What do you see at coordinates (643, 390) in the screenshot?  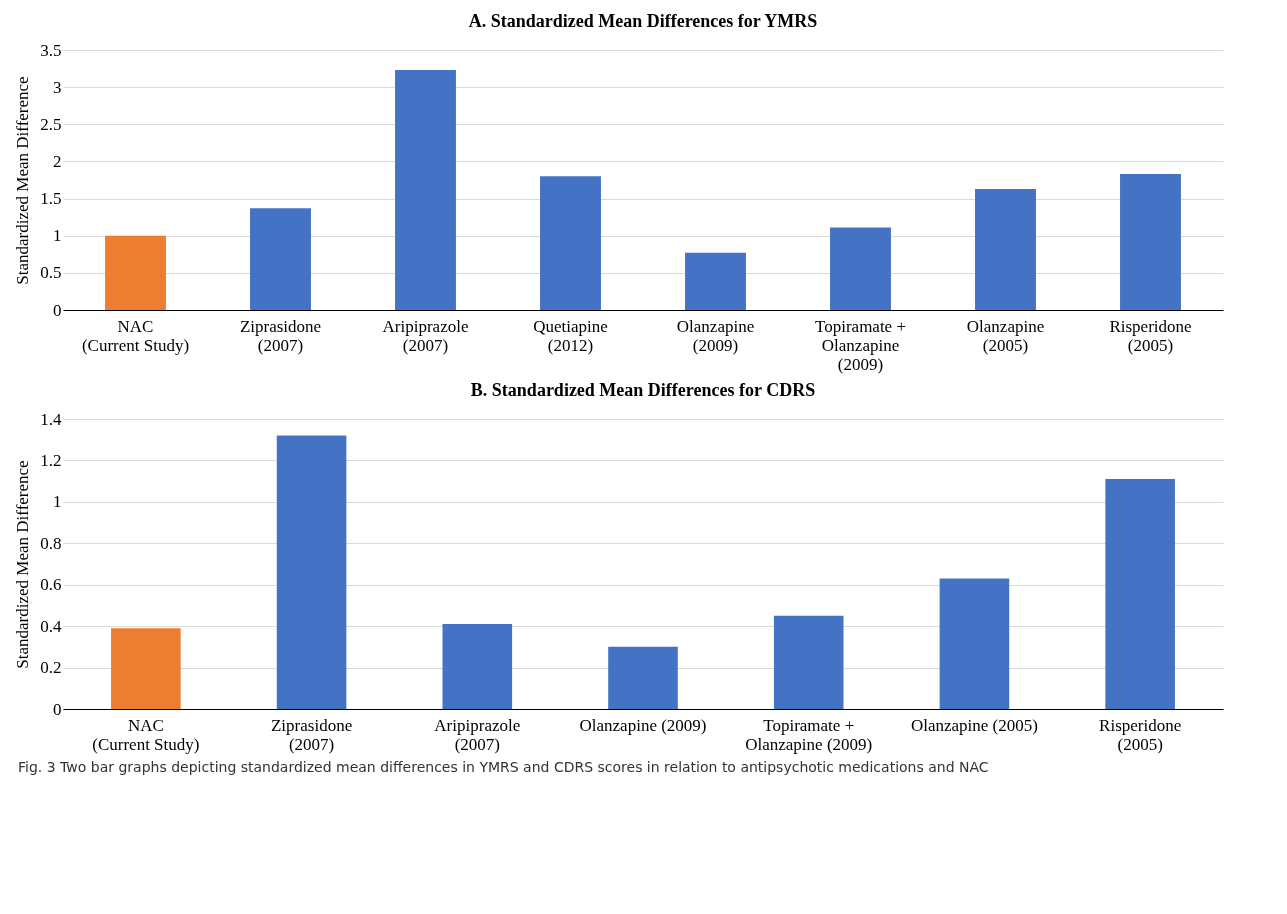 I see `chart-title: B. Standardized Mean Differences for CDRS` at bounding box center [643, 390].